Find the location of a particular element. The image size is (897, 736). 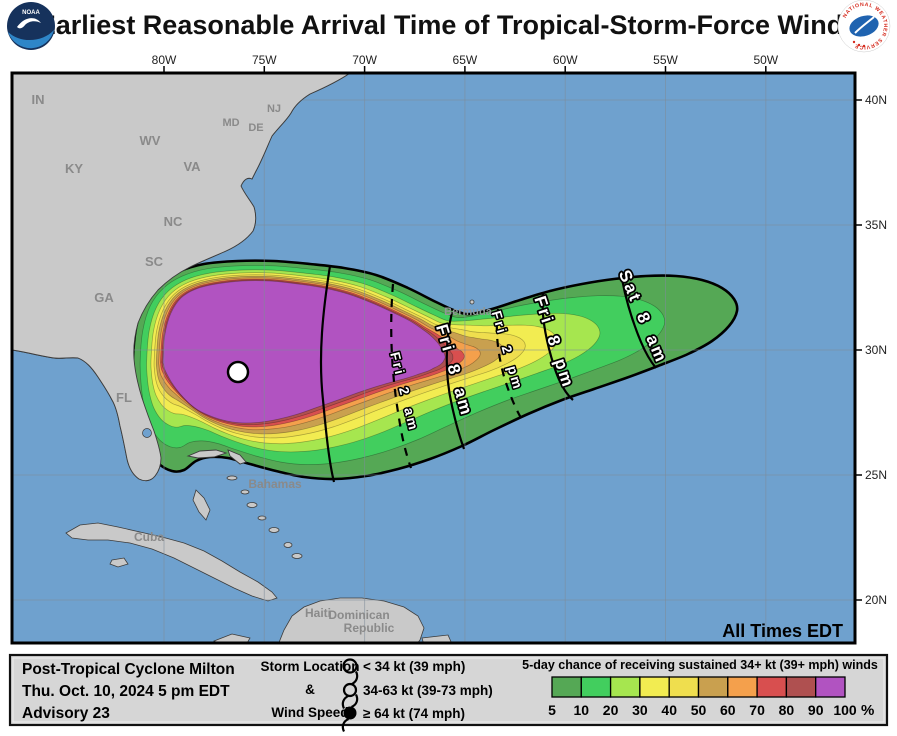

lat-tick-label: 40N is located at coordinates (876, 100).